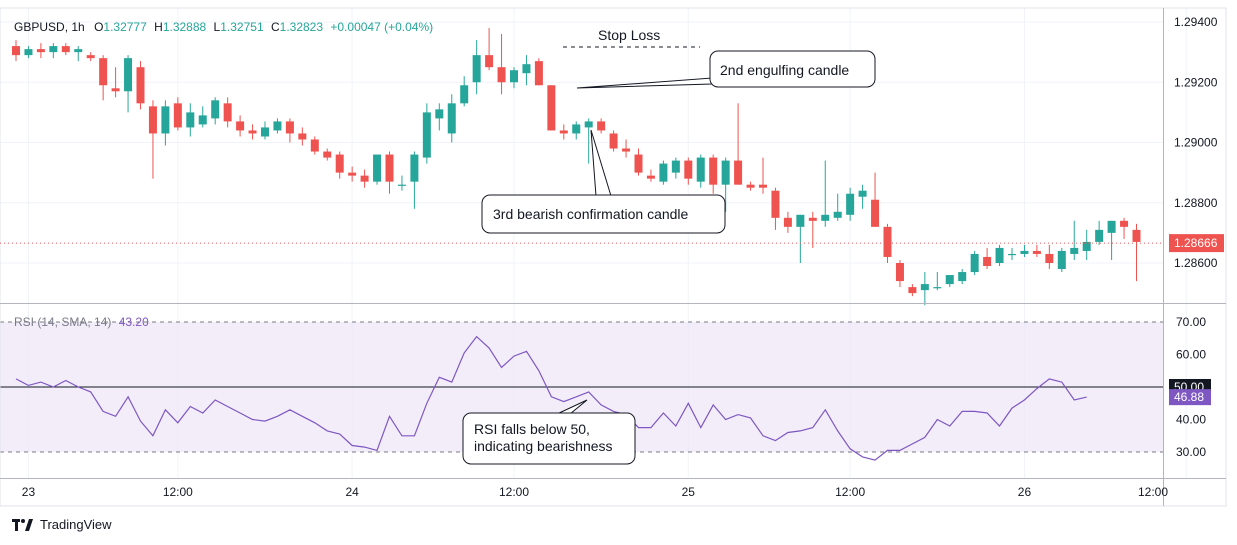  I want to click on engulfing-callout-text: 2nd engulfing candle, so click(784, 70).